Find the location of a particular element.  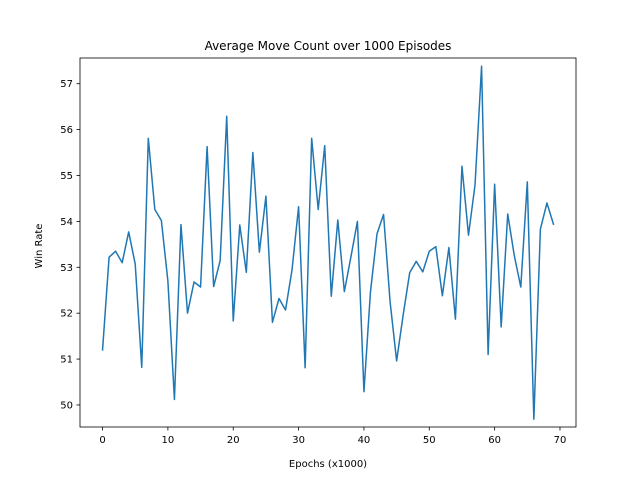

x-tick-label: 30 is located at coordinates (298, 440).